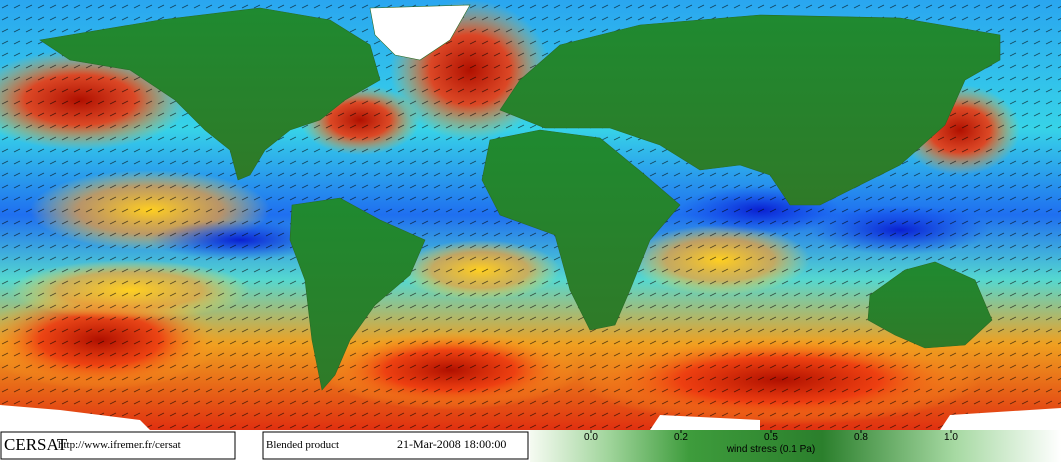  What do you see at coordinates (930, 305) in the screenshot?
I see `australia` at bounding box center [930, 305].